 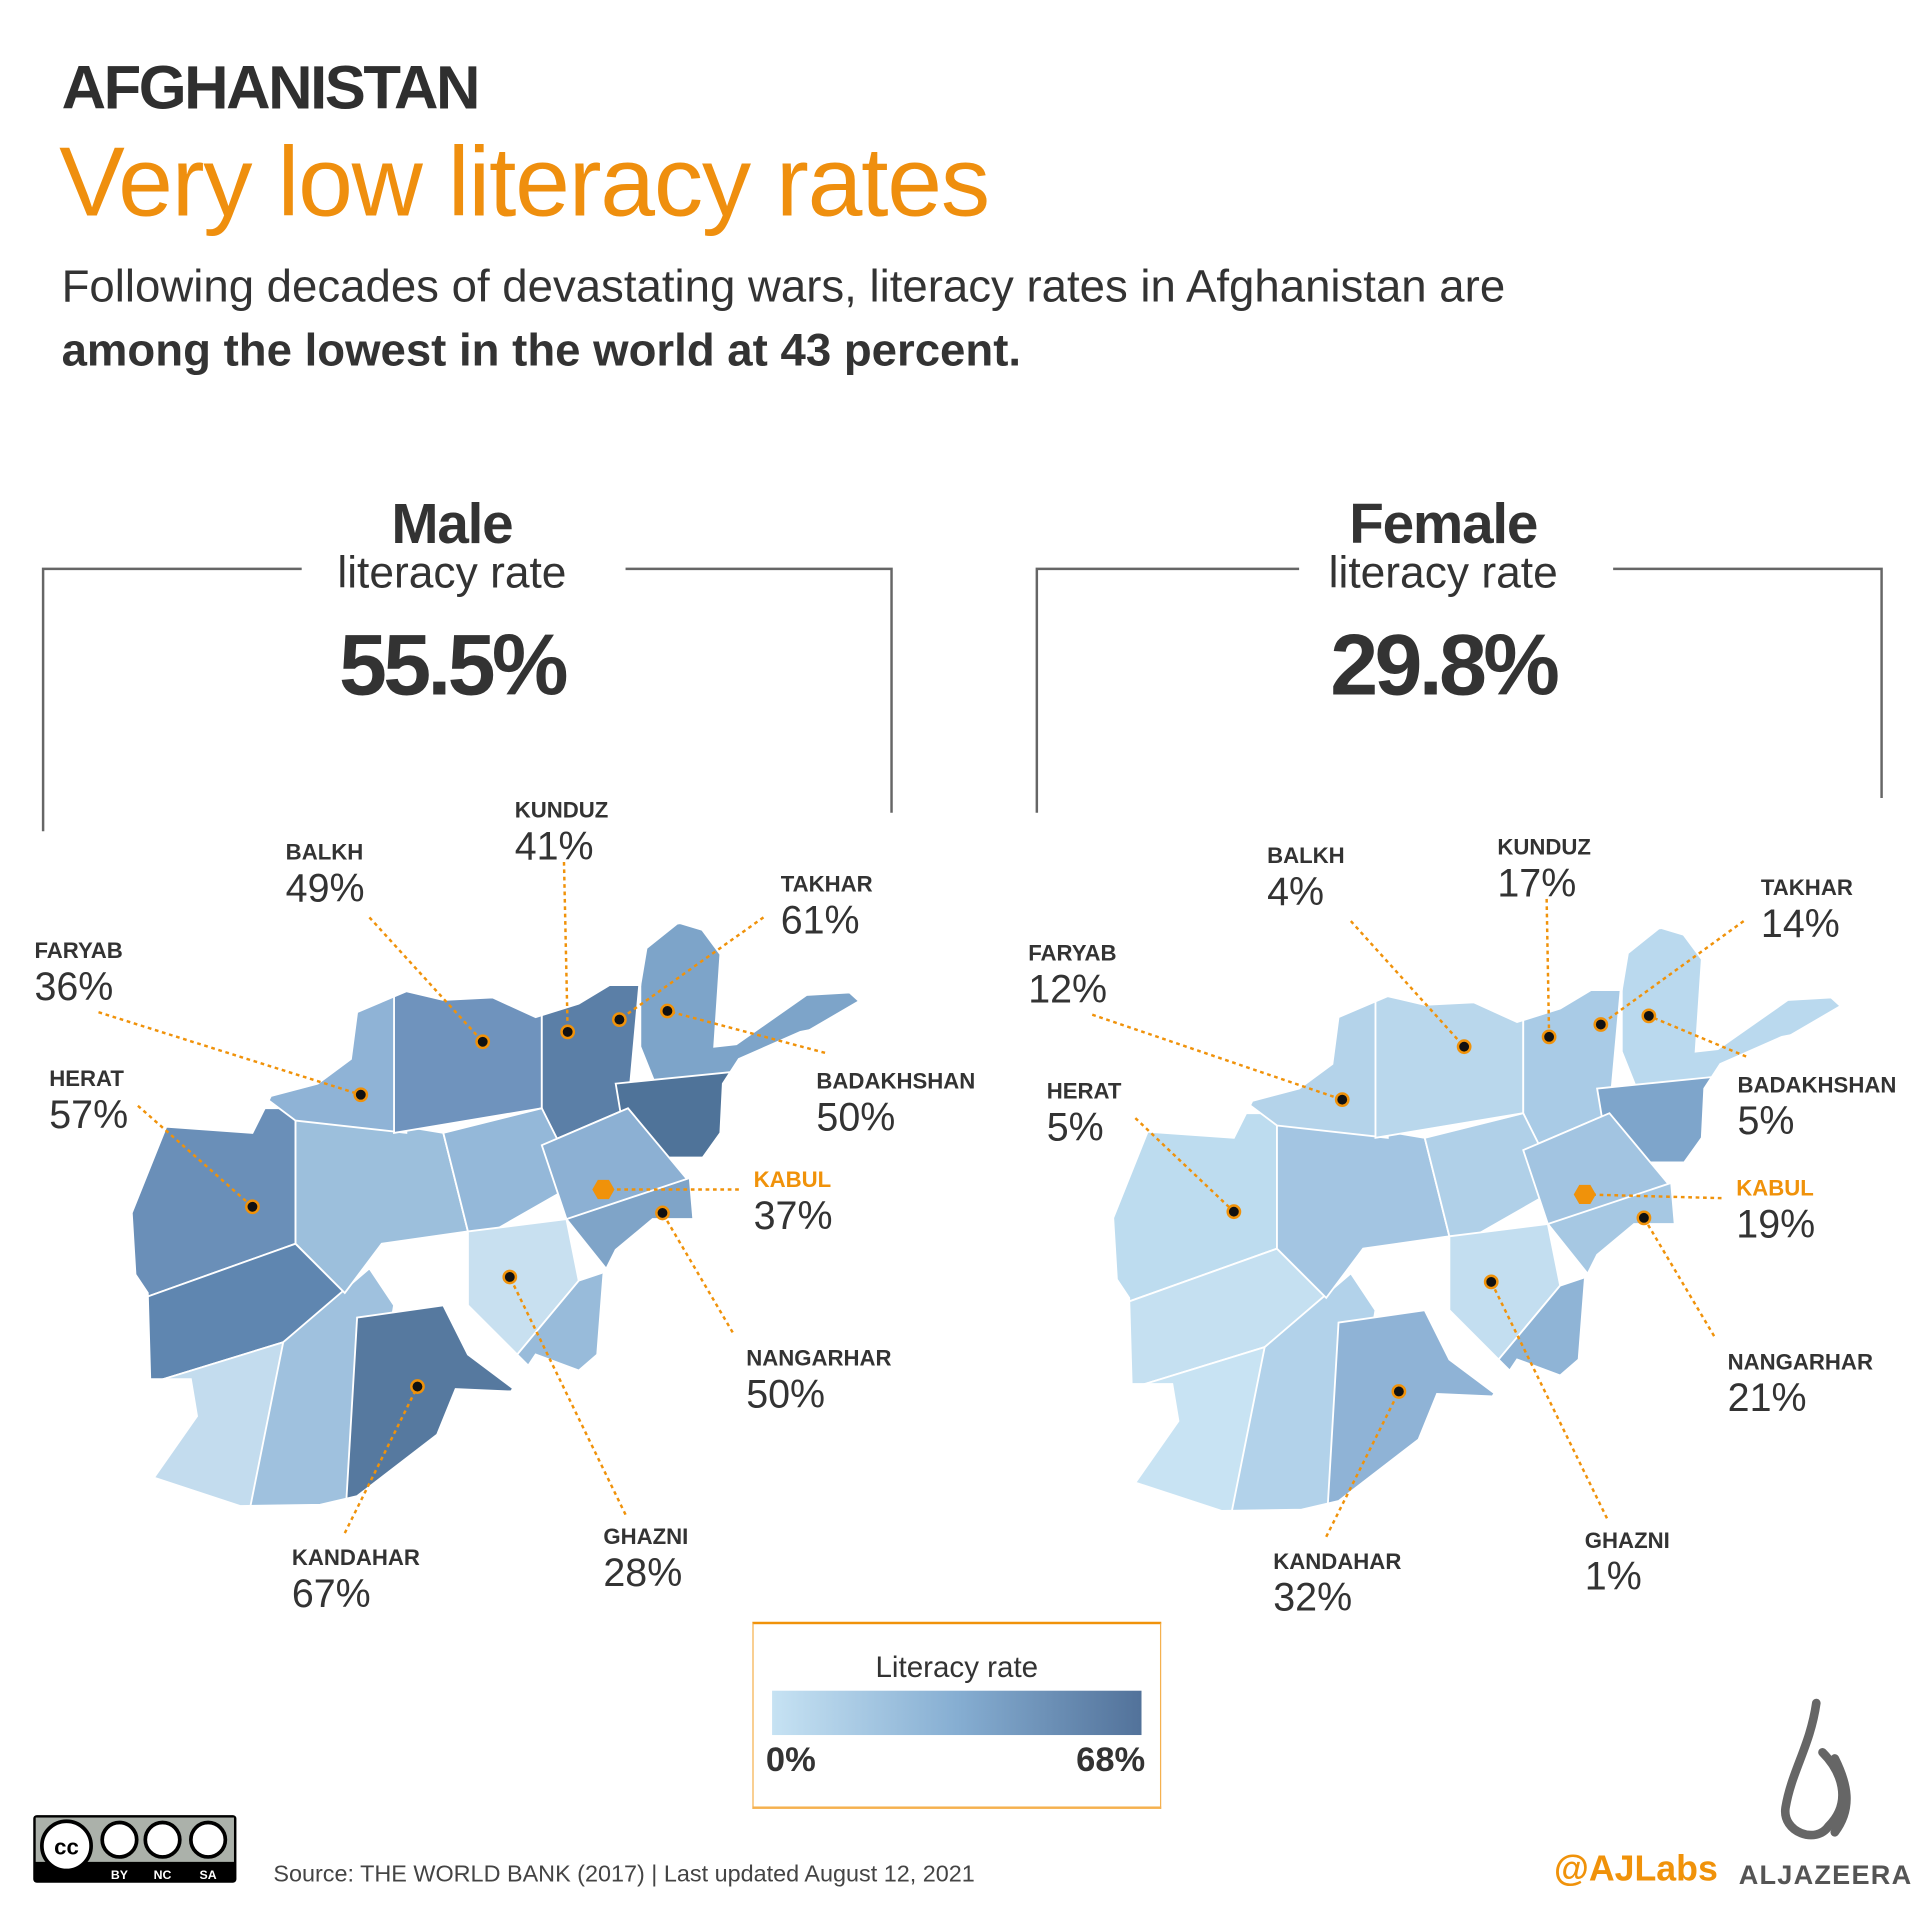 What do you see at coordinates (1767, 1397) in the screenshot?
I see `province-value: 21%` at bounding box center [1767, 1397].